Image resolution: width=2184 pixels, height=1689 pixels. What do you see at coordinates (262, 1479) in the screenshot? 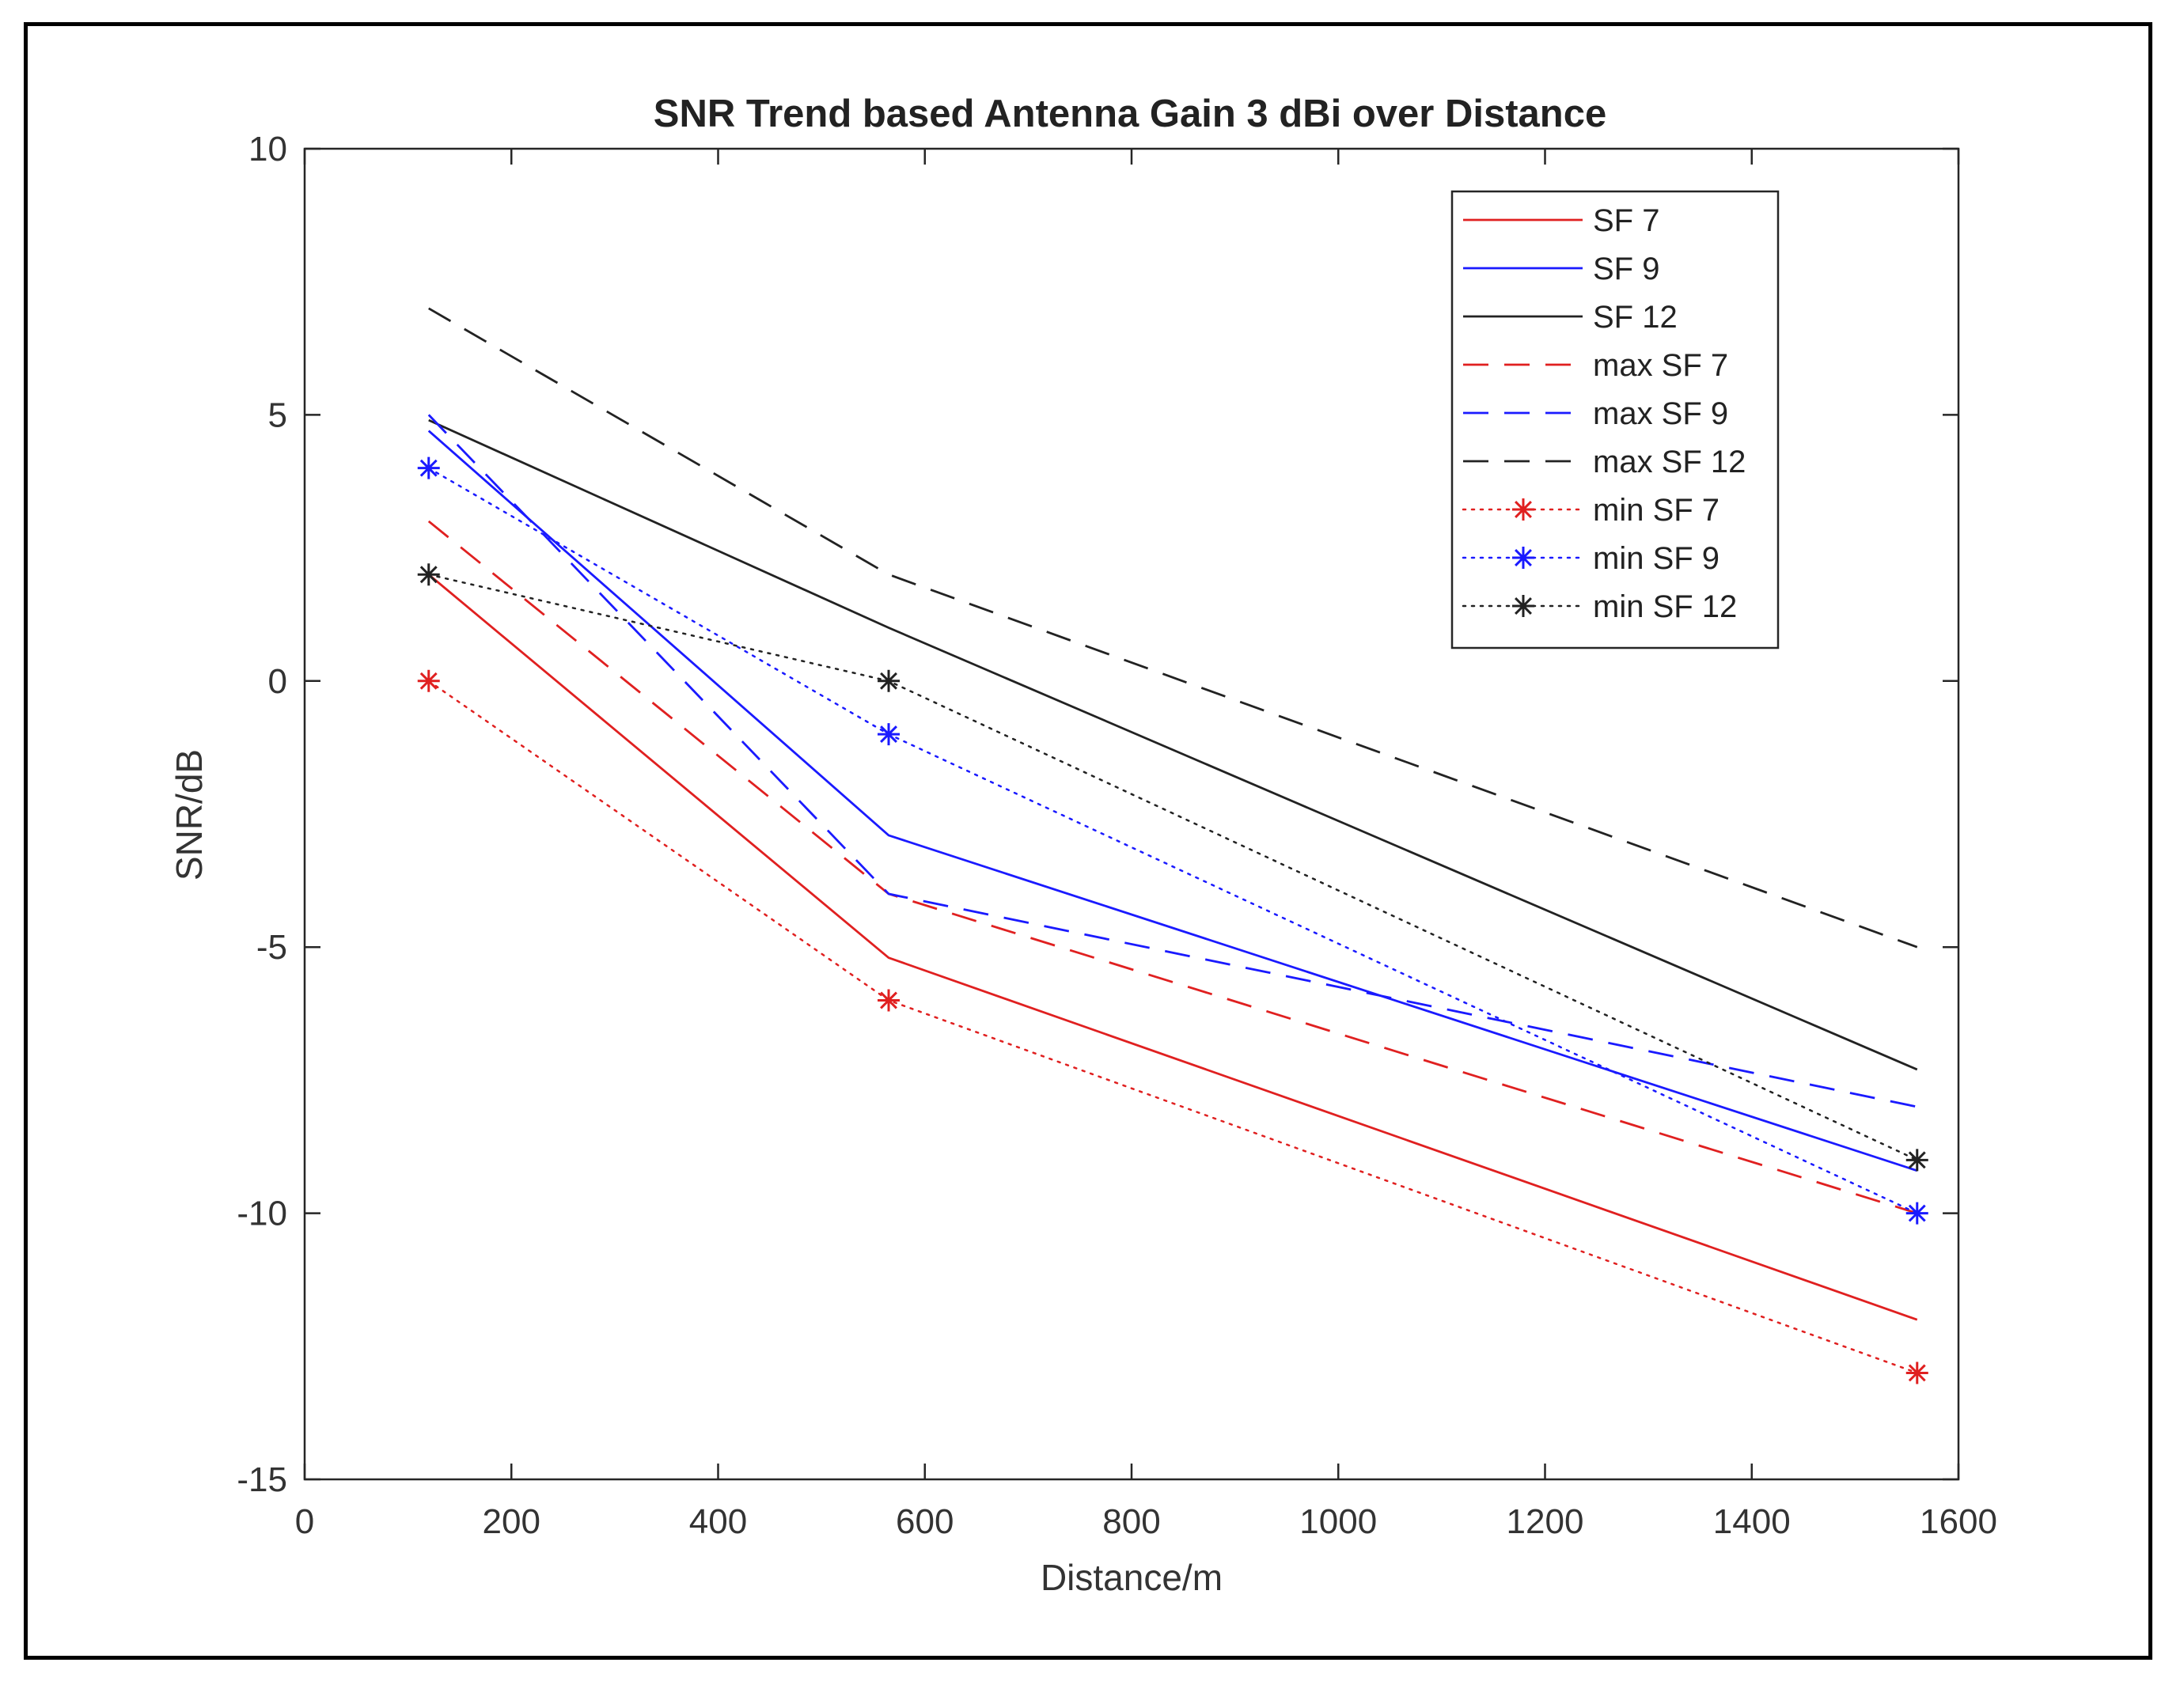
I see `y-tick-label: -15` at bounding box center [262, 1479].